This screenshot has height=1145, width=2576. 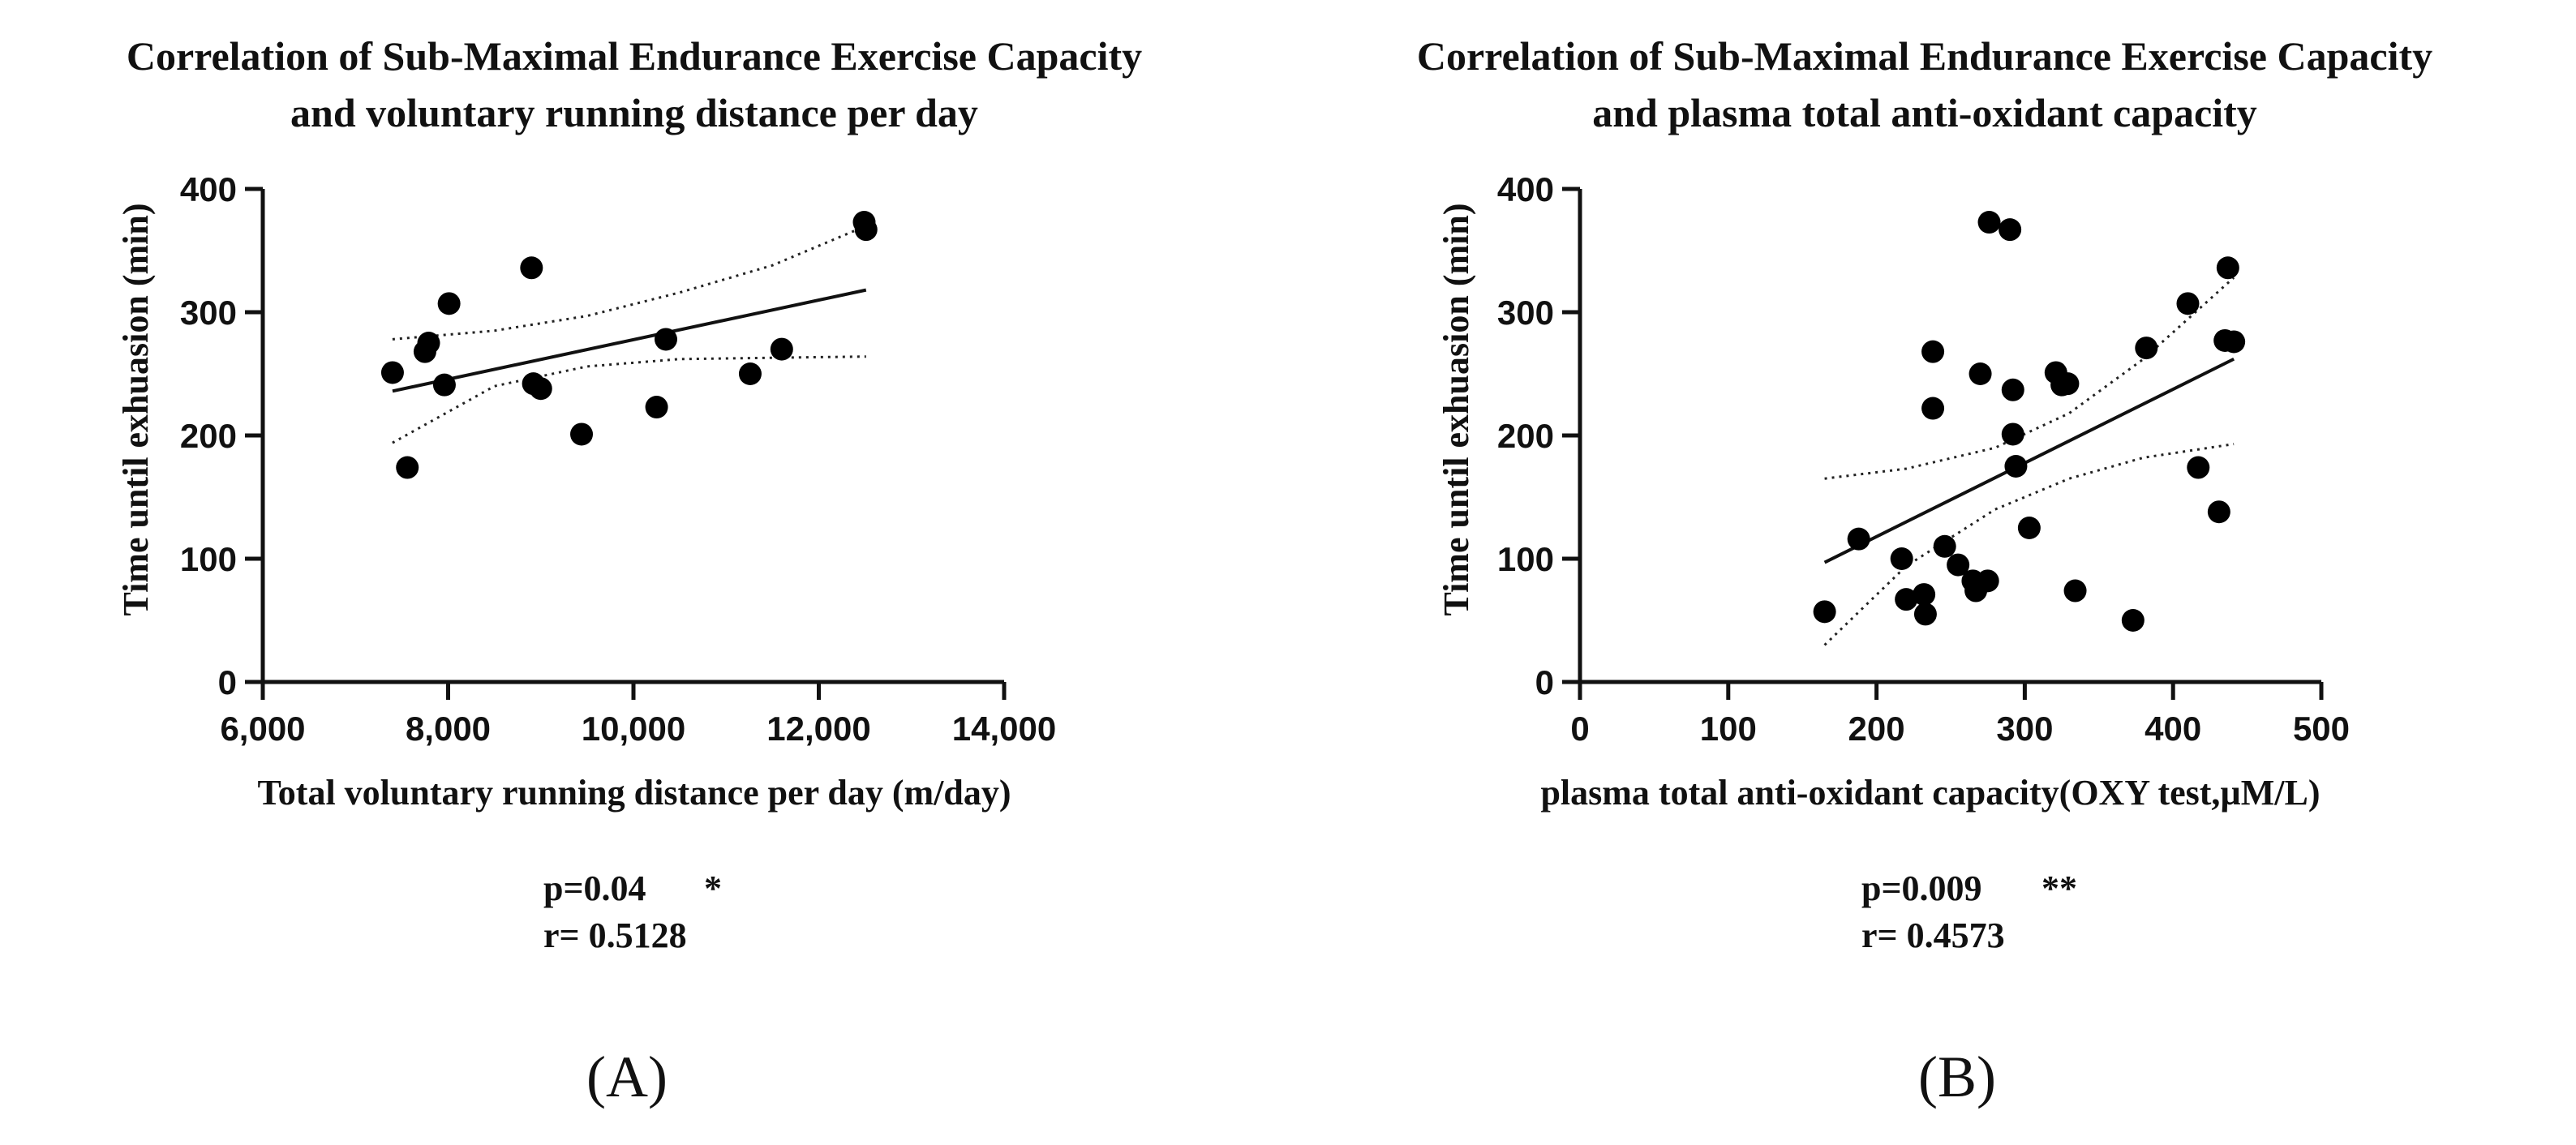 What do you see at coordinates (1924, 112) in the screenshot?
I see `chart-title-line2: and plasma total anti-oxidant capacity` at bounding box center [1924, 112].